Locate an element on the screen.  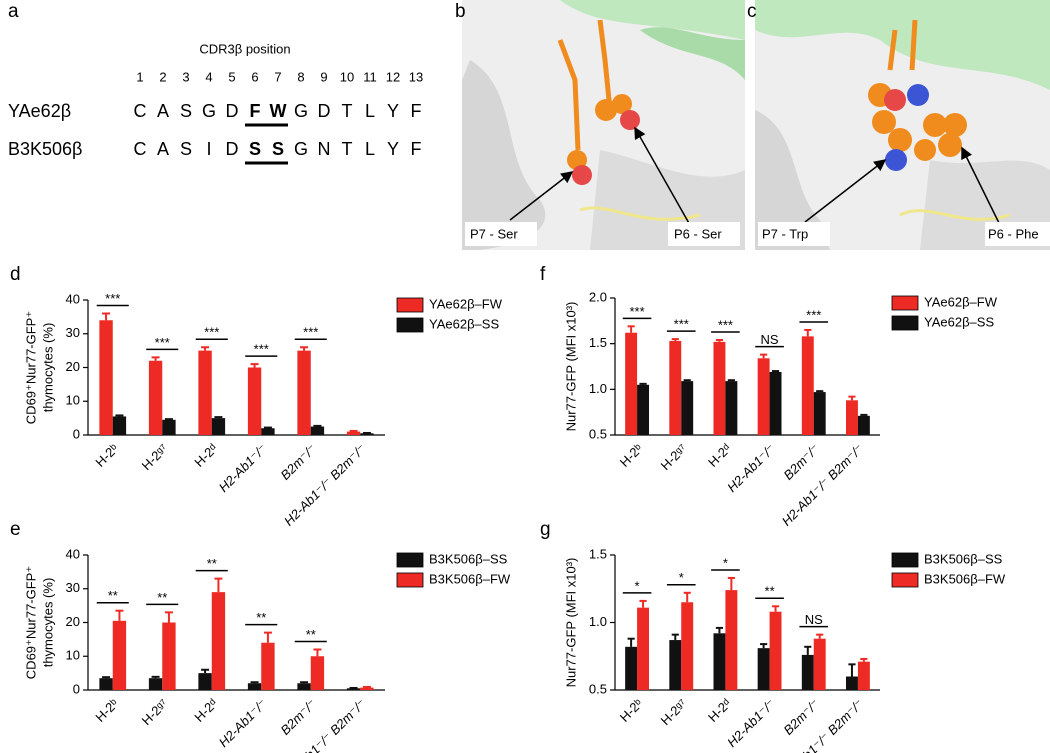
y-tick-label: 10 is located at coordinates (73, 400).